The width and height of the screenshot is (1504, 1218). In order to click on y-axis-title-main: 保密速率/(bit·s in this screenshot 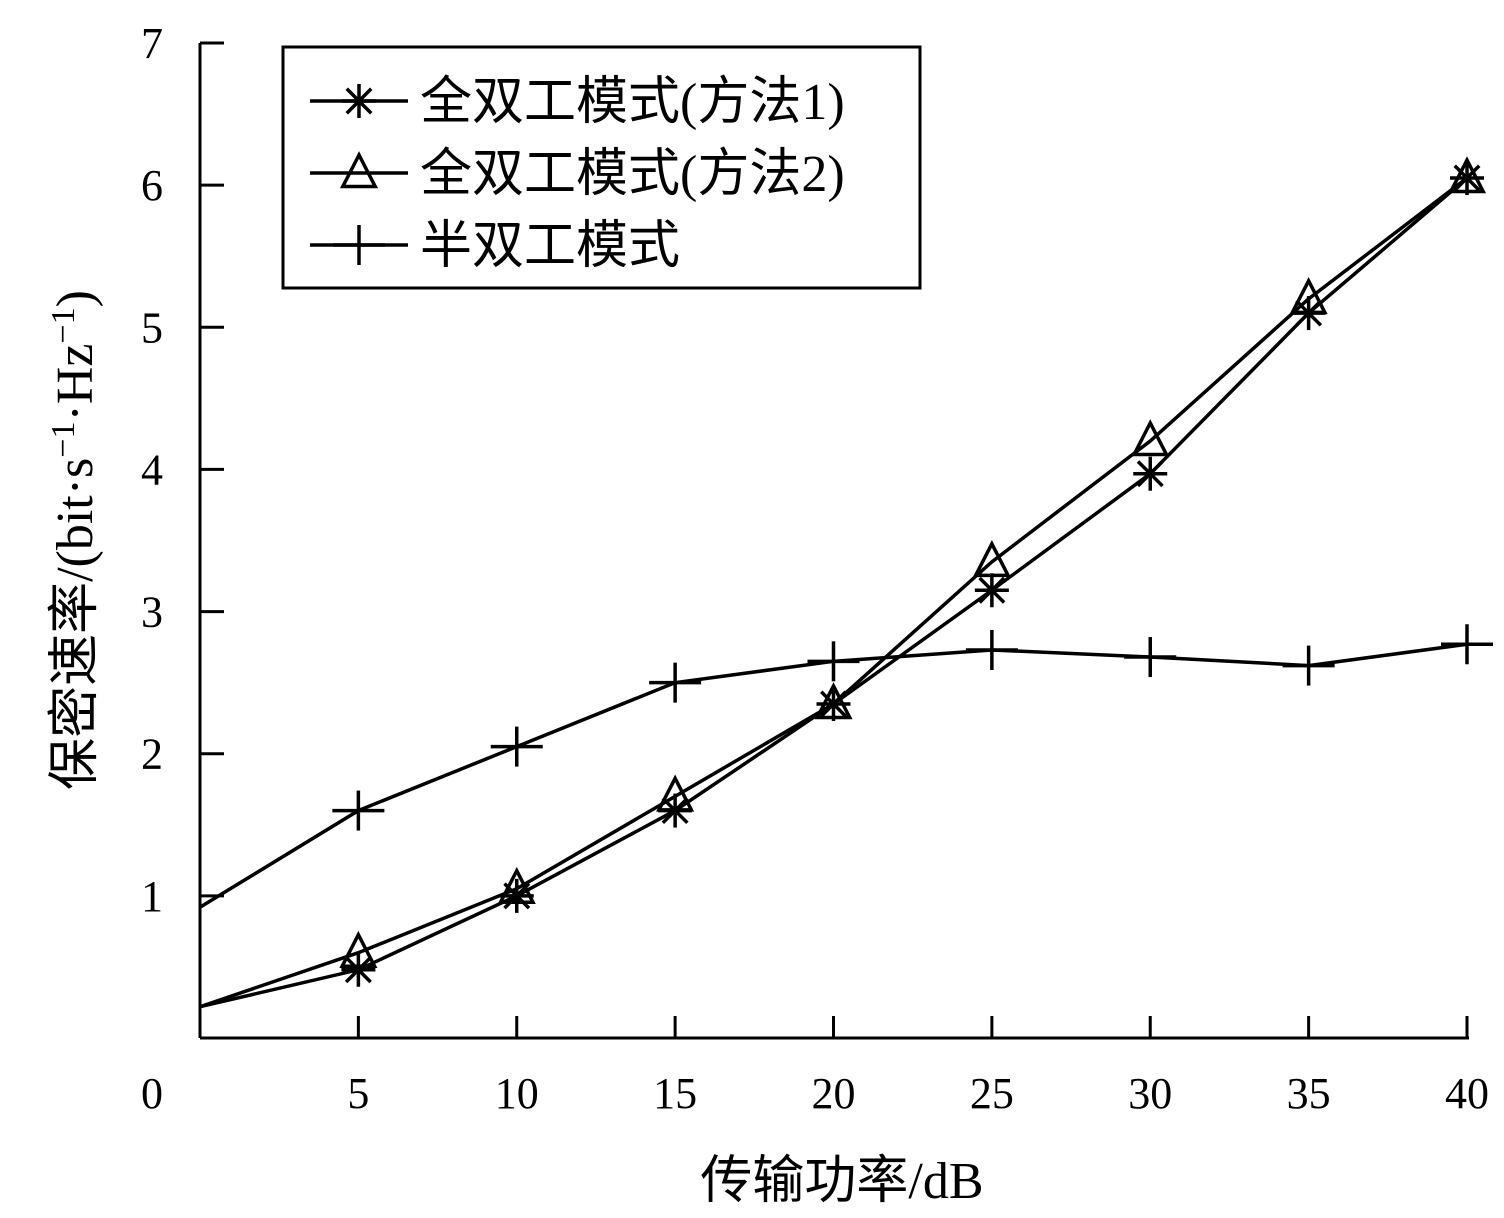, I will do `click(75, 624)`.